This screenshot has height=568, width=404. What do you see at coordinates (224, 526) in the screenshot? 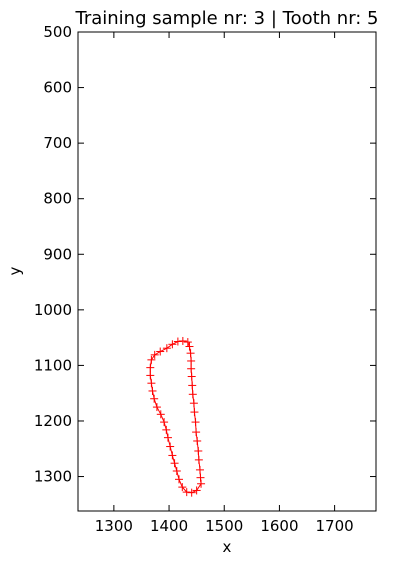
I see `x-tick-label: 1500` at bounding box center [224, 526].